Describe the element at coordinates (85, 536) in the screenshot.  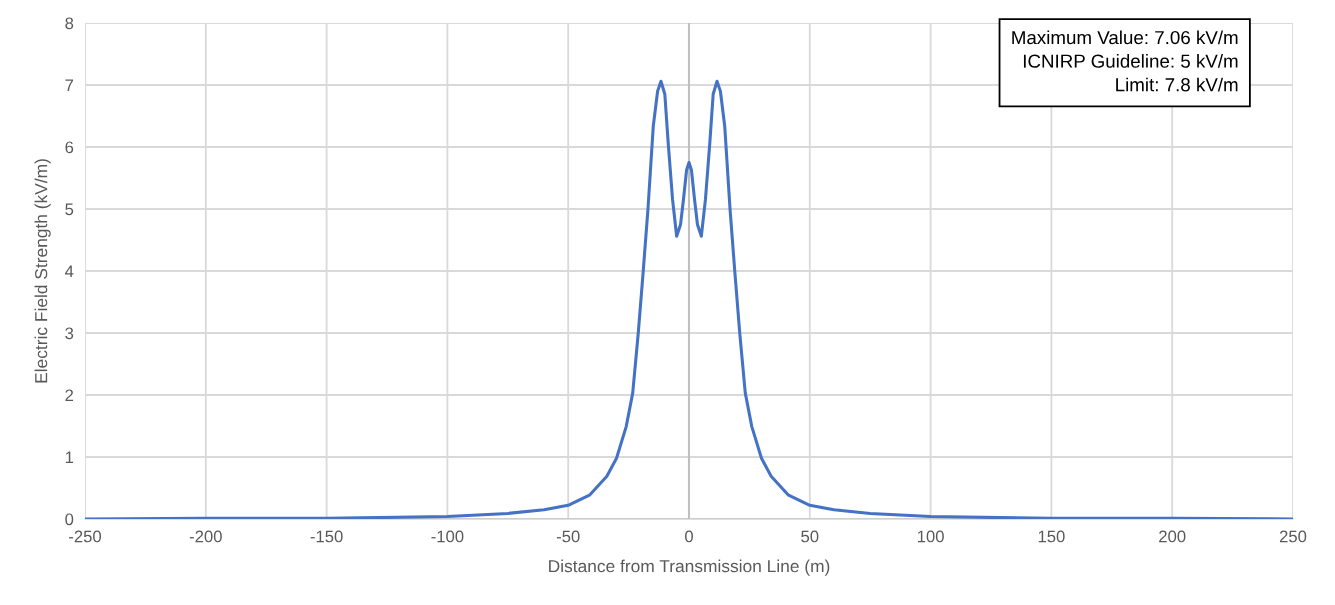
I see `x-tick-label: -250` at that location.